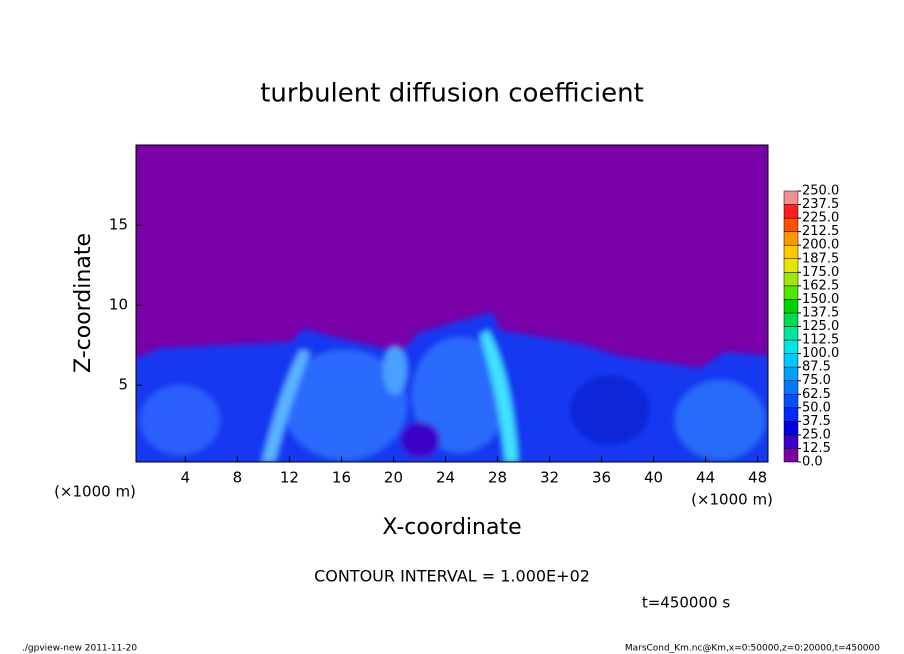  I want to click on colorbar-label: 37.5, so click(816, 421).